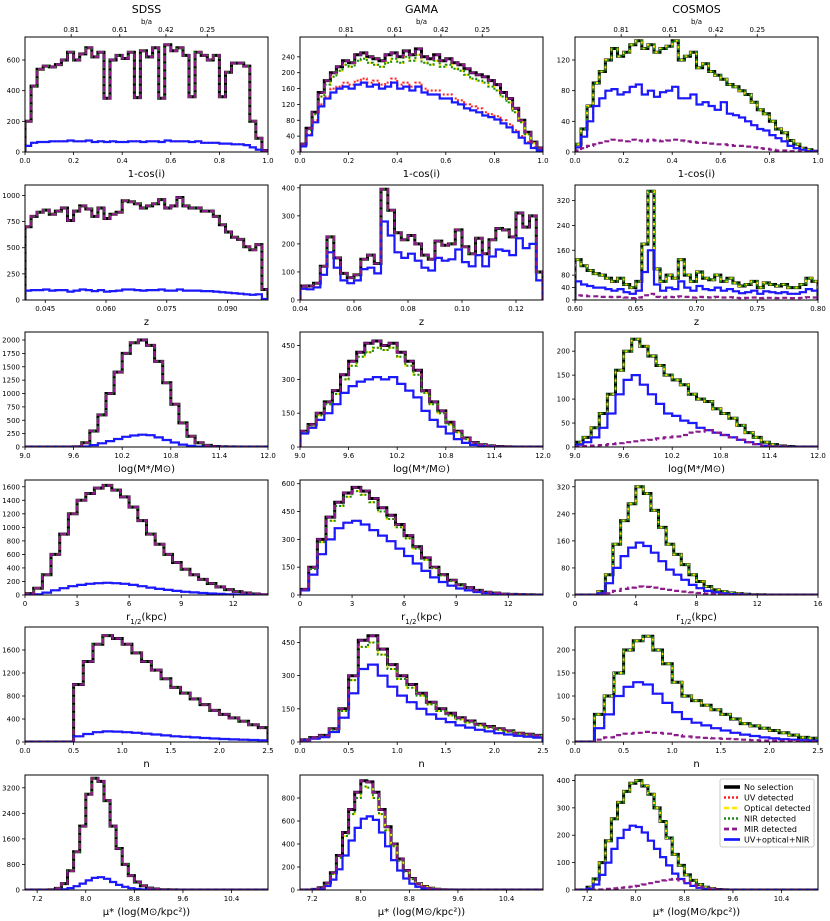 This screenshot has width=830, height=921. I want to click on x-axis-label: 1-cos(i), so click(696, 174).